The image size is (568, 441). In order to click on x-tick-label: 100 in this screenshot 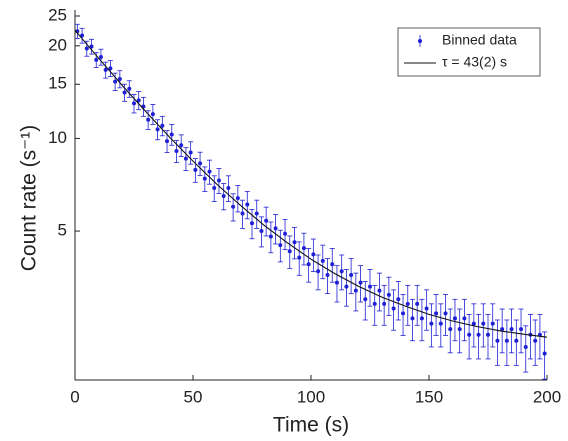, I will do `click(311, 396)`.